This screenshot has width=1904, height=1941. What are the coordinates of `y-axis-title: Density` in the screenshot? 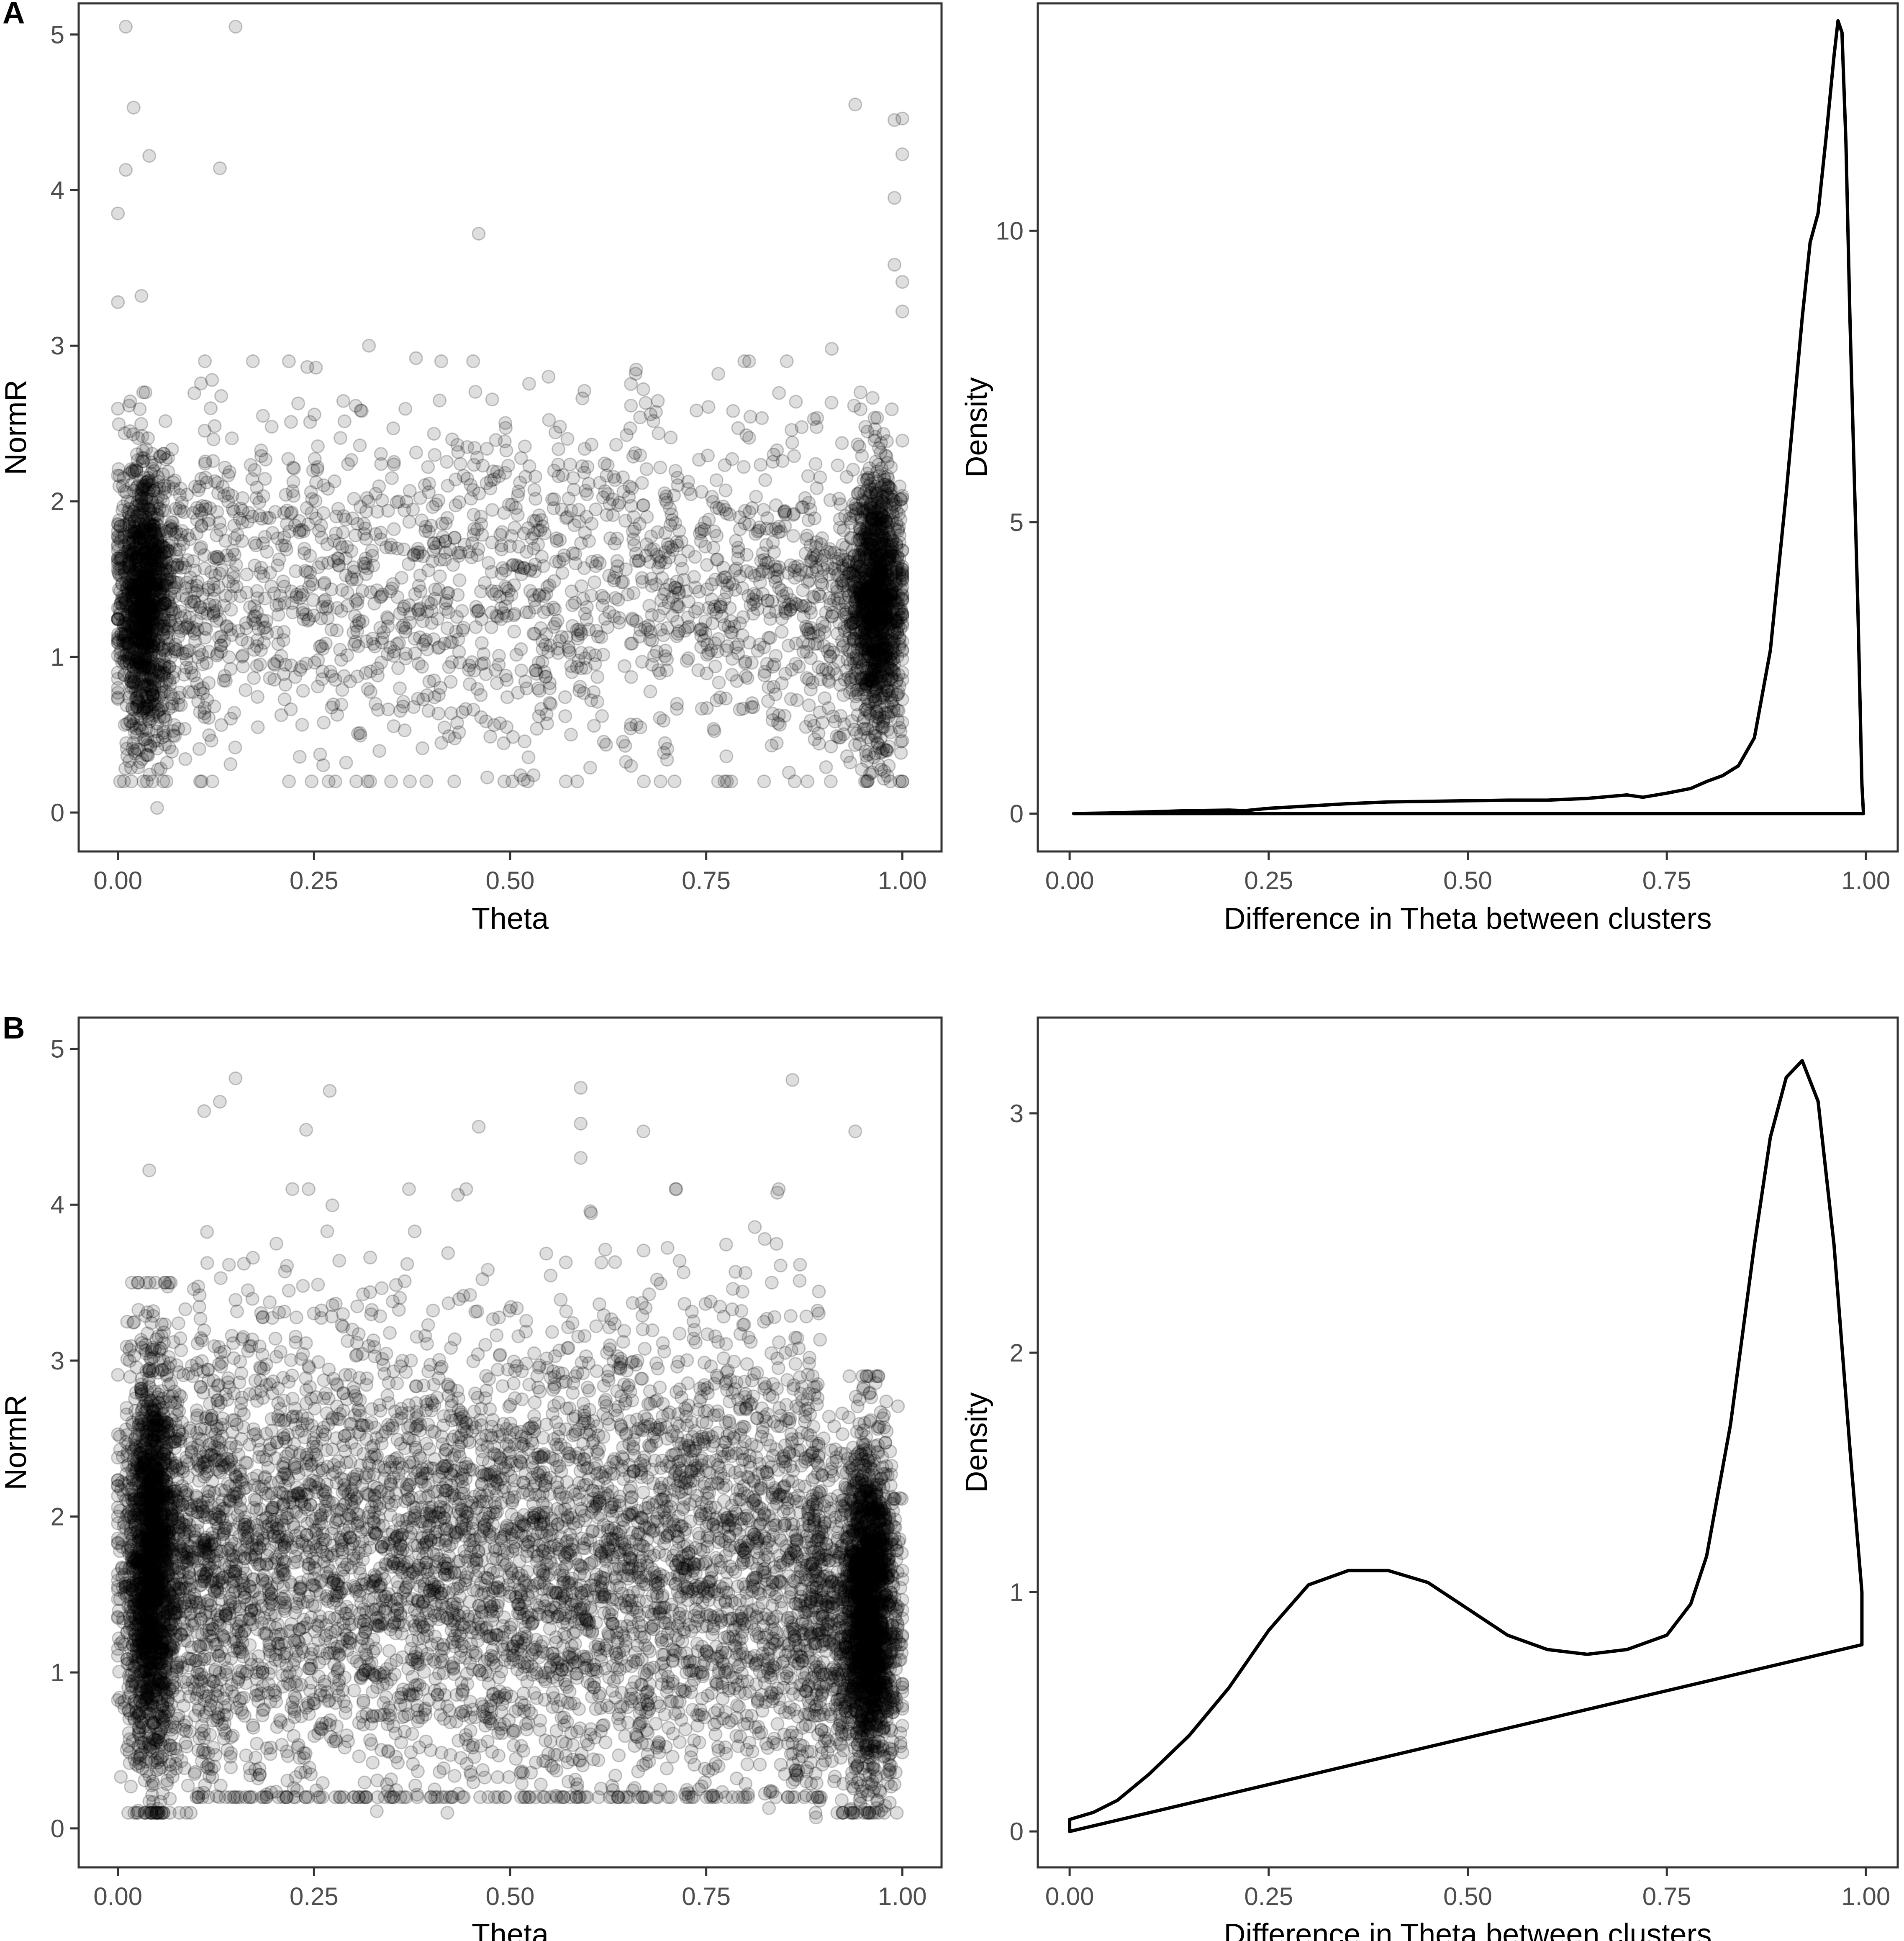 It's located at (976, 427).